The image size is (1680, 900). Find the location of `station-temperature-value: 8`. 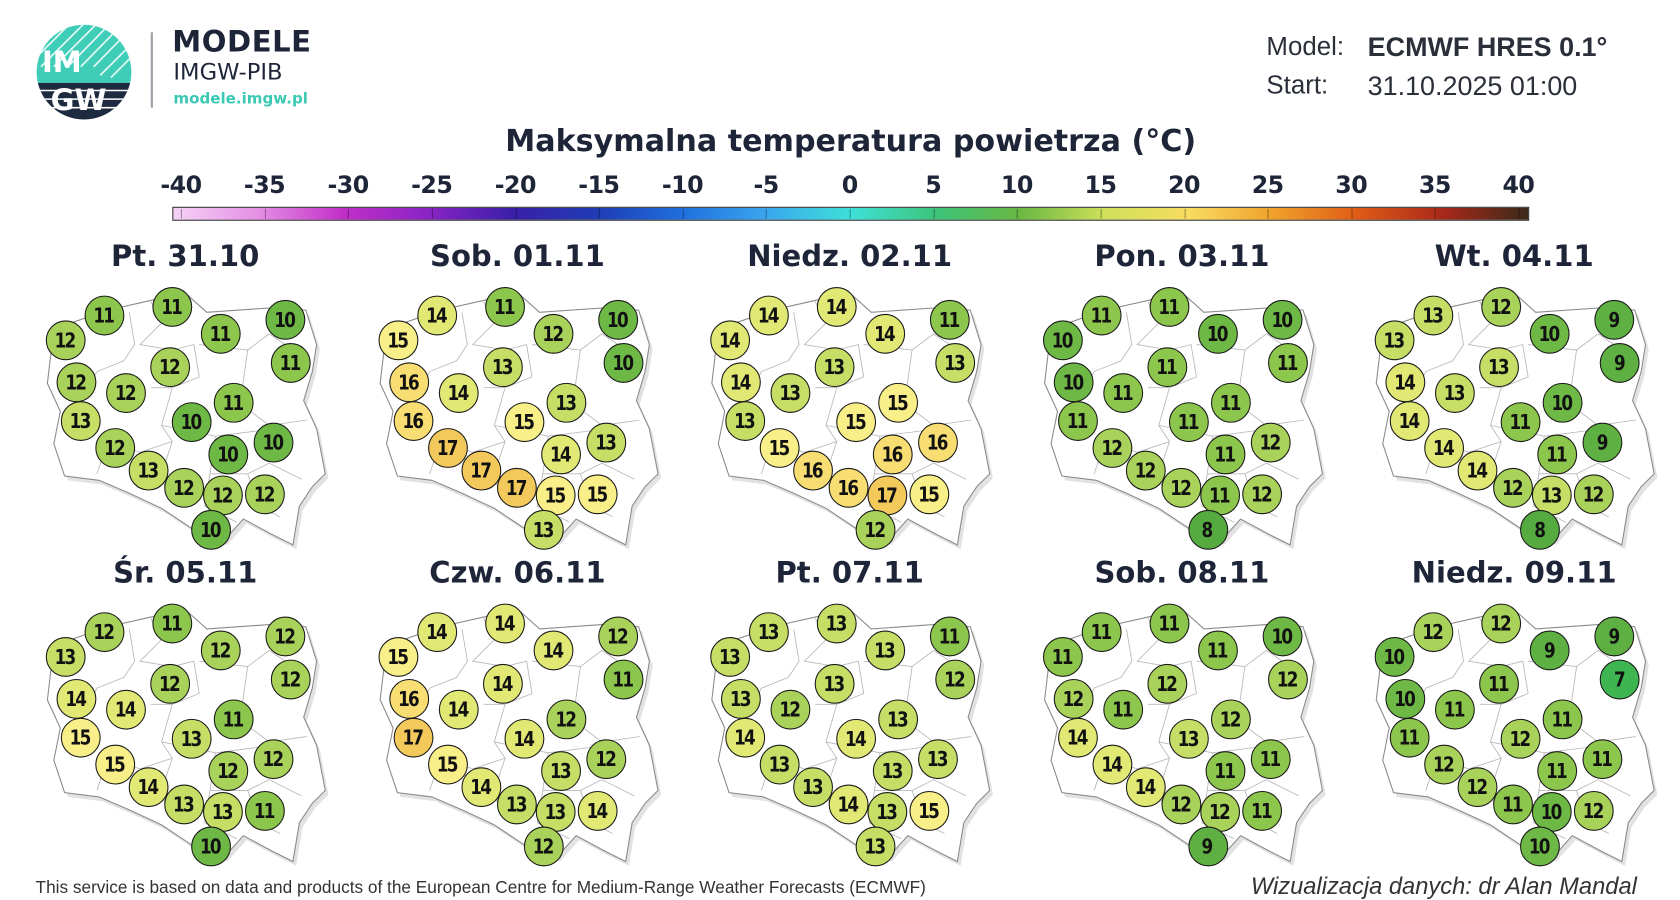

station-temperature-value: 8 is located at coordinates (1540, 529).